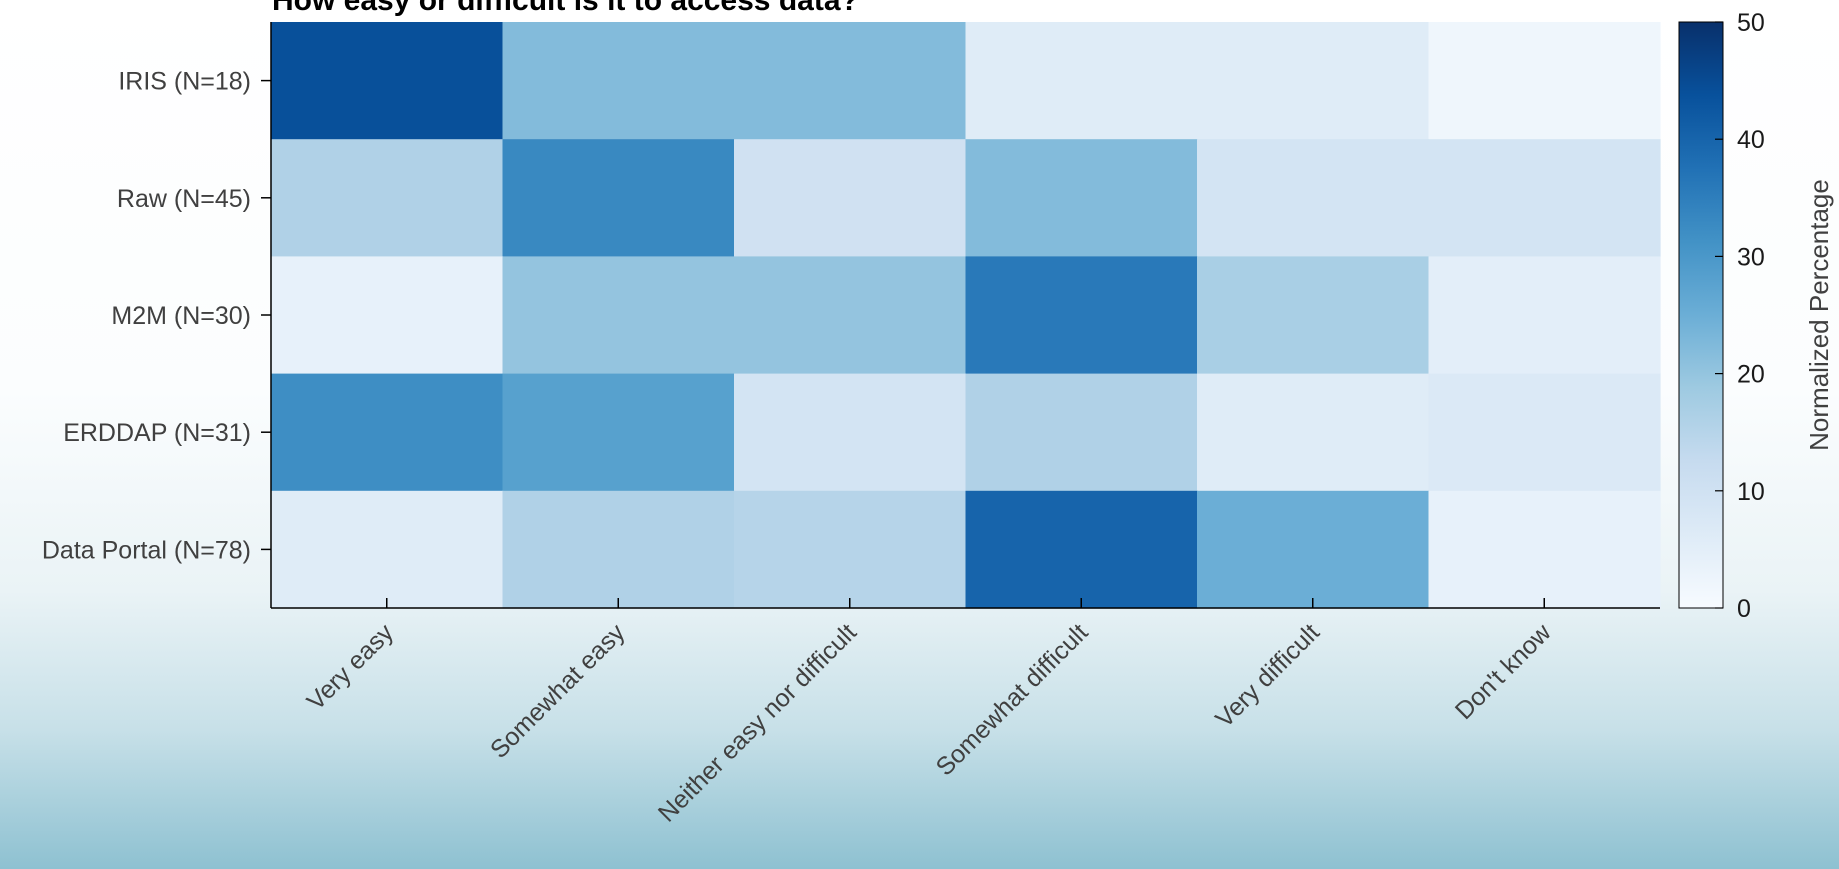  Describe the element at coordinates (1744, 609) in the screenshot. I see `colorbar-tick-label: 0` at that location.